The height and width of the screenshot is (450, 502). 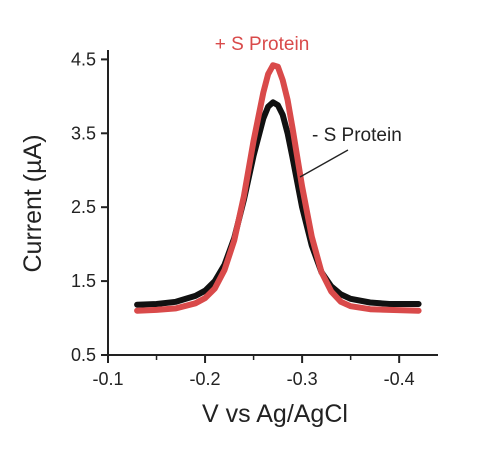 I want to click on x-tick-label: -0.4, so click(x=399, y=379).